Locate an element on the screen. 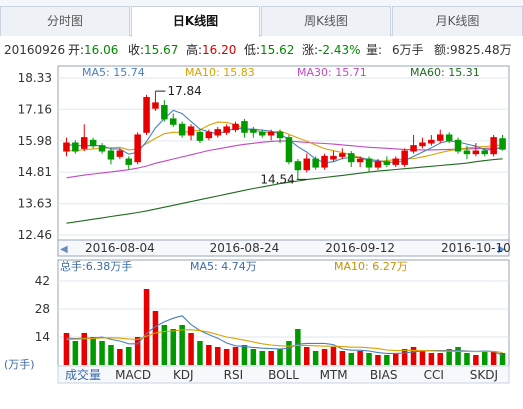 The image size is (523, 409). tab-daily-kline: 日K线图 is located at coordinates (195, 21).